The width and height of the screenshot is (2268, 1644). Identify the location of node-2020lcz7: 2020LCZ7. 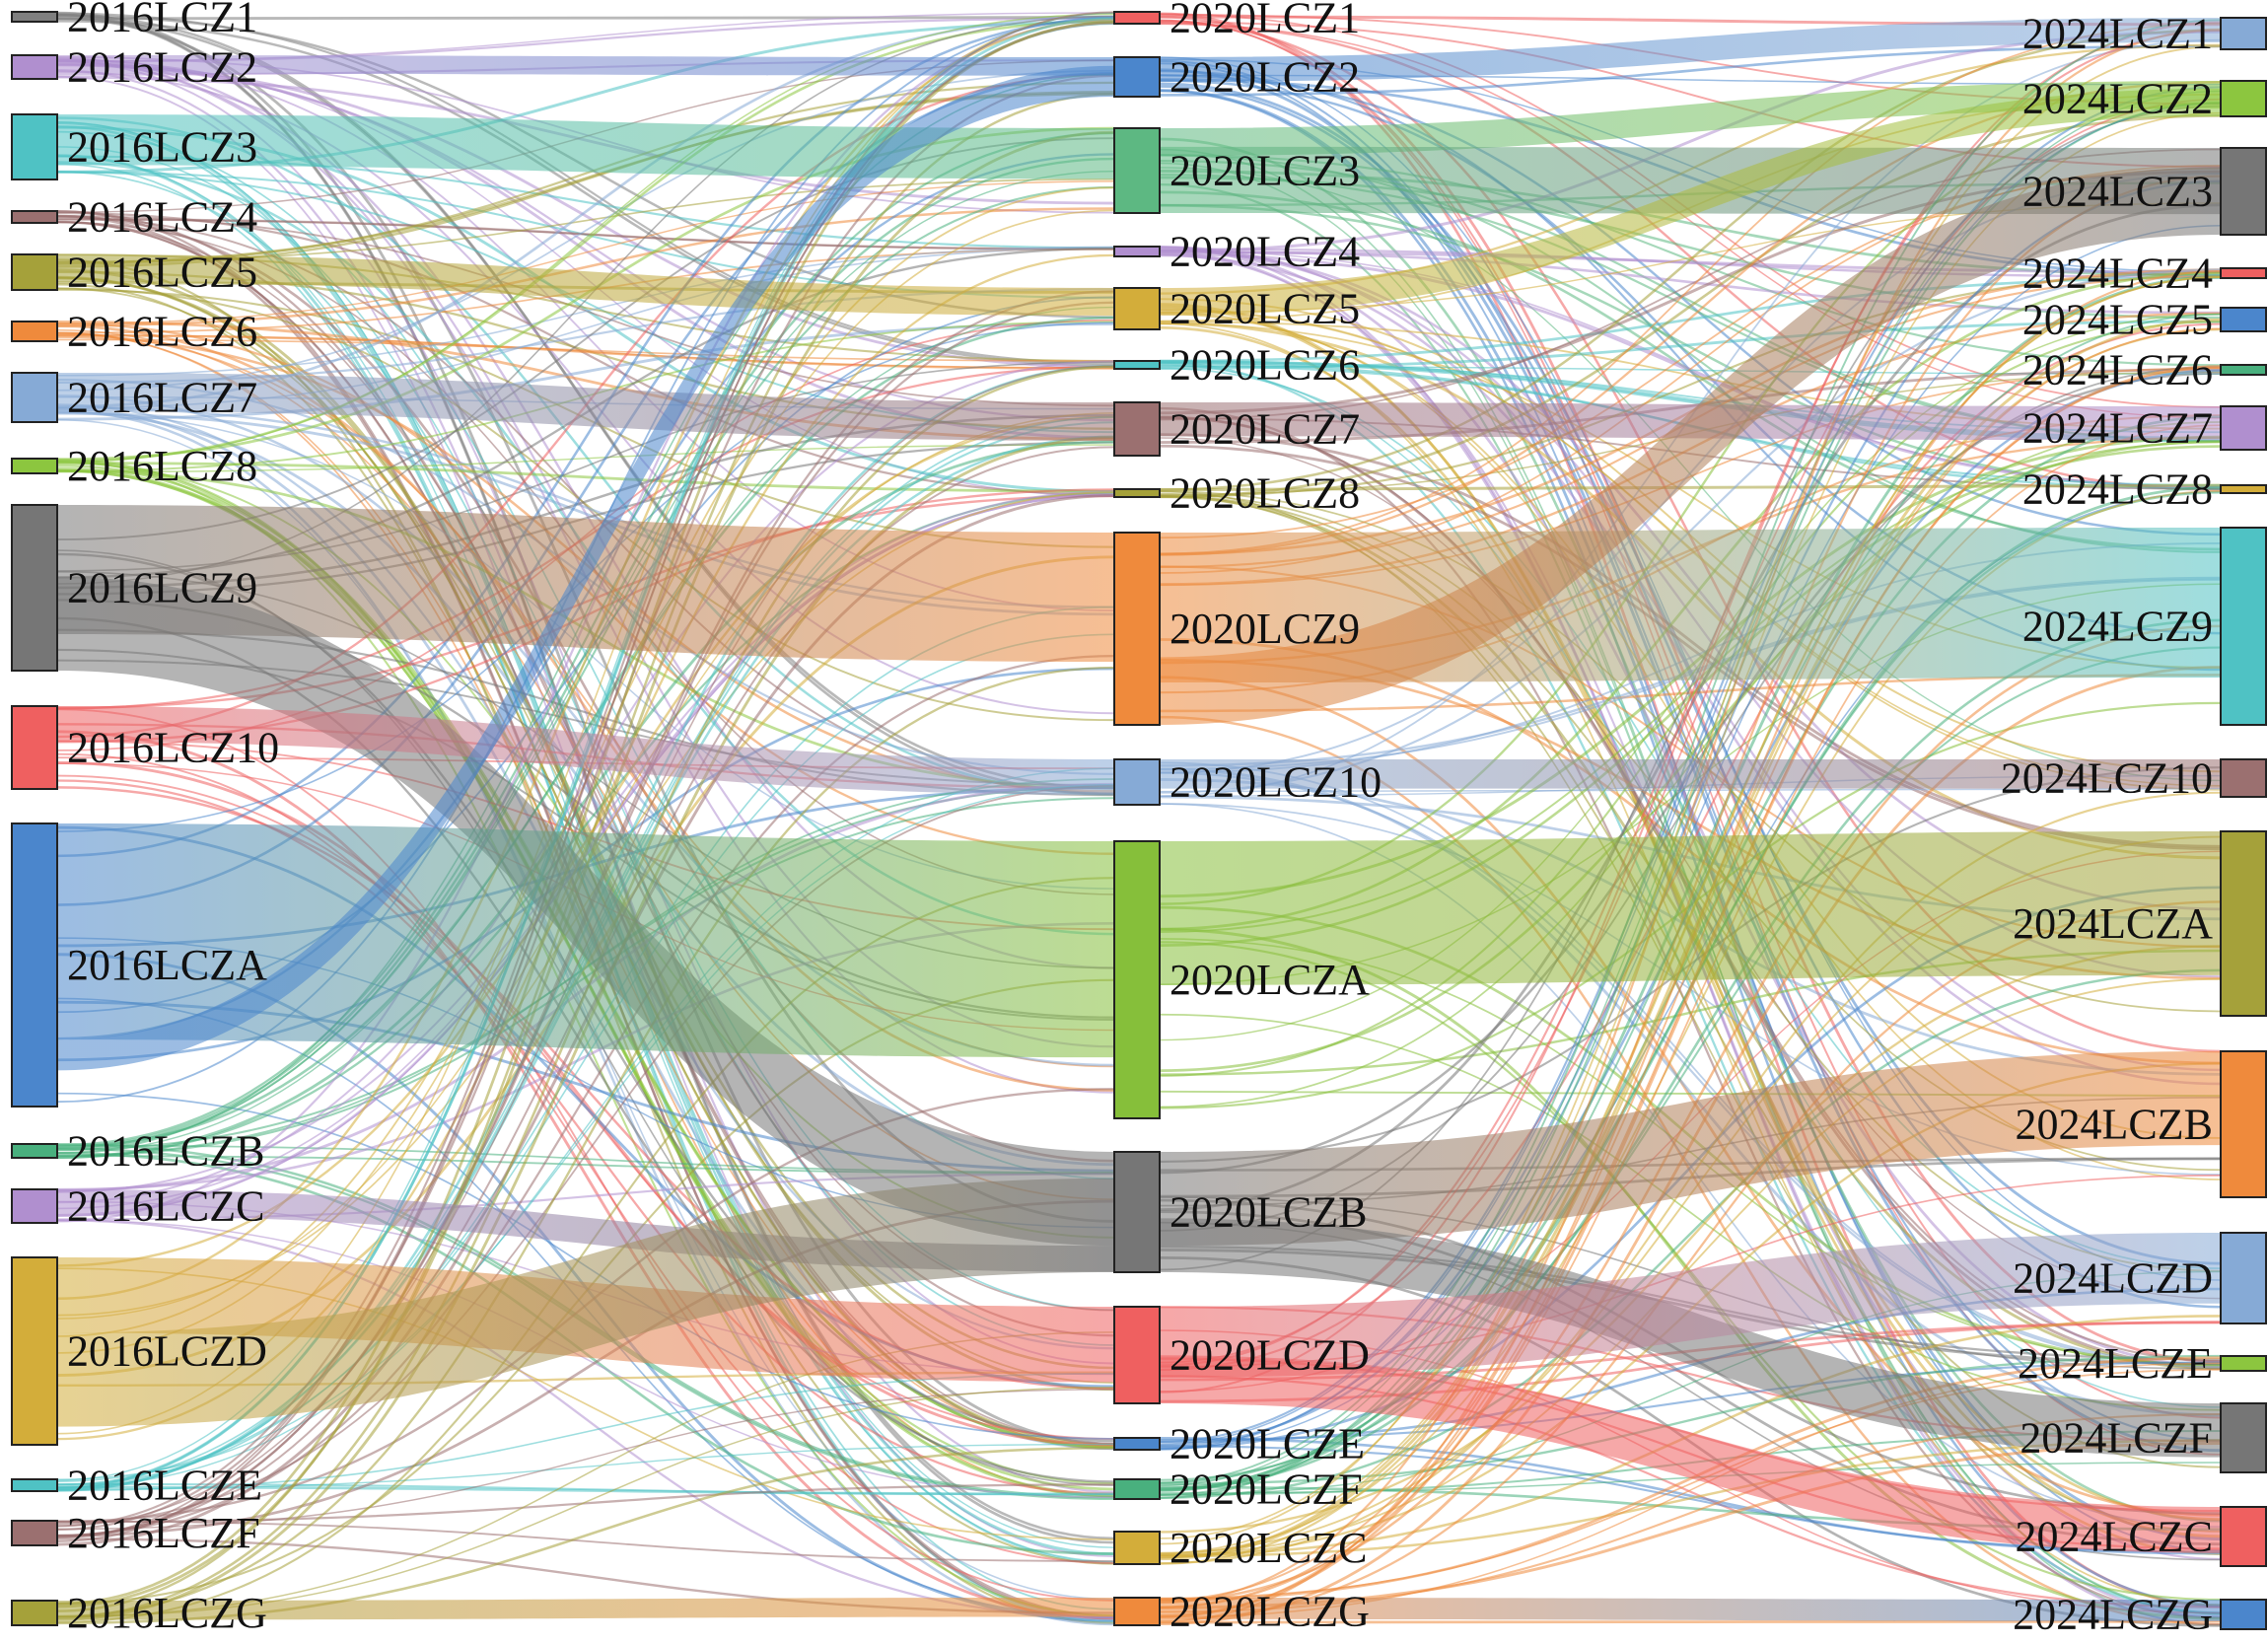
(1236, 429).